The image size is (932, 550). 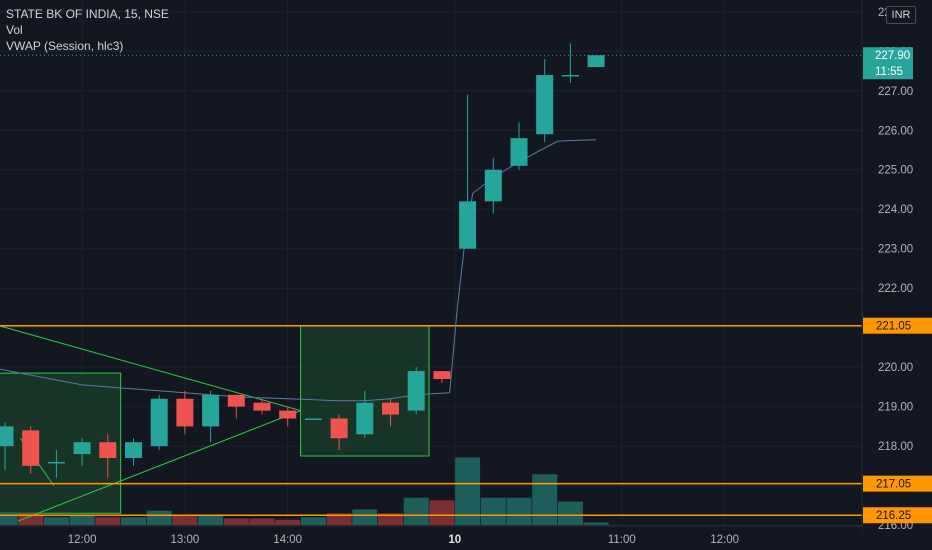 I want to click on volume-indicator-label: Vol, so click(x=14, y=30).